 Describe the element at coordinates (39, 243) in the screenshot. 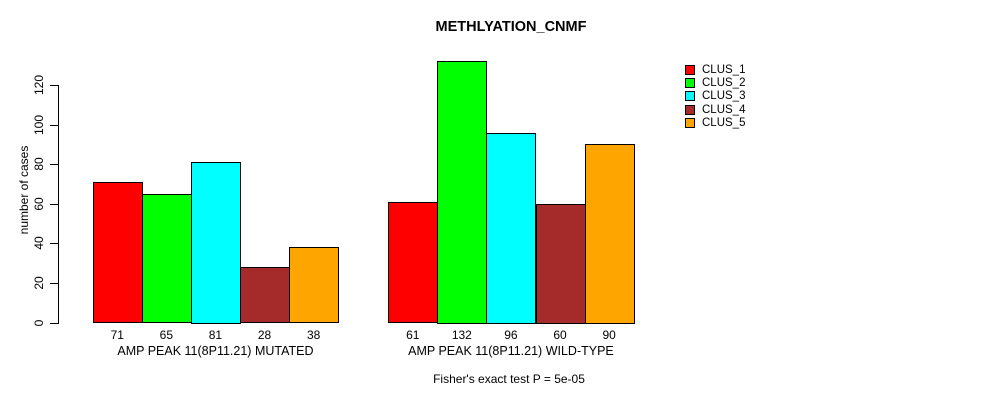

I see `y-tick-label: 40` at that location.